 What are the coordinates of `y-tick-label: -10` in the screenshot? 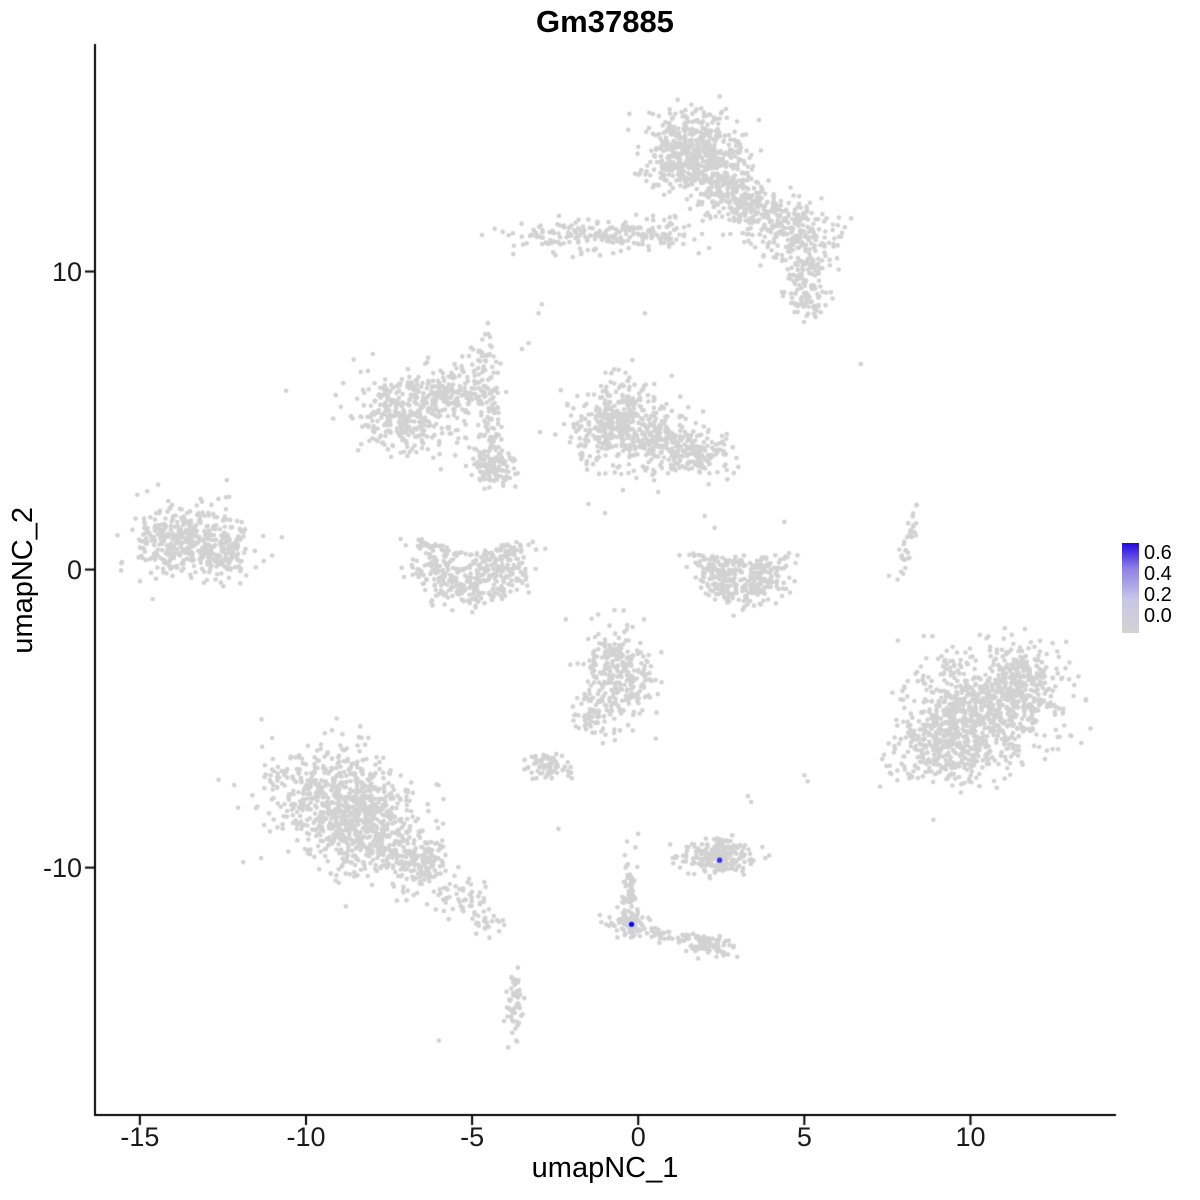 It's located at (62, 867).